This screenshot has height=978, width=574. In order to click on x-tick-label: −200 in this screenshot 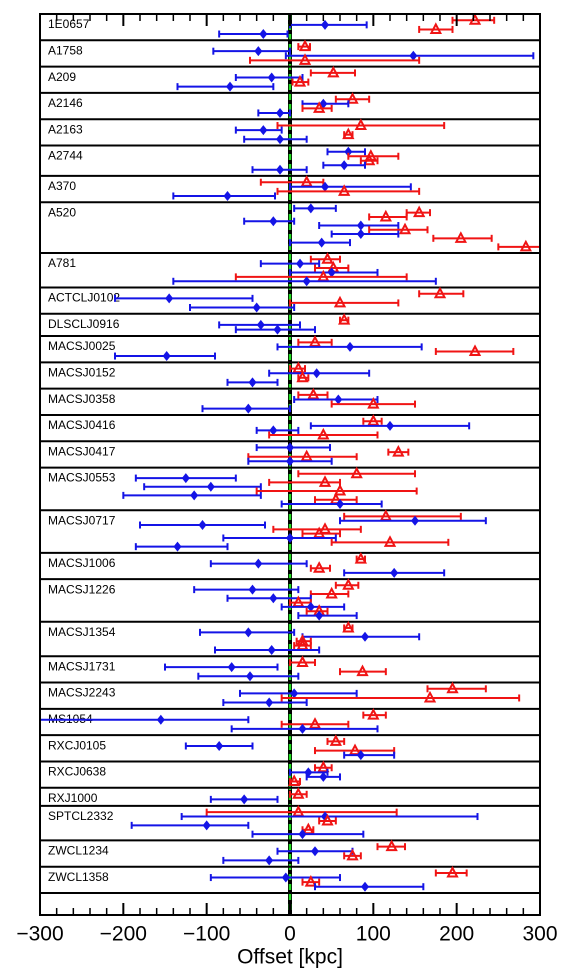, I will do `click(123, 934)`.